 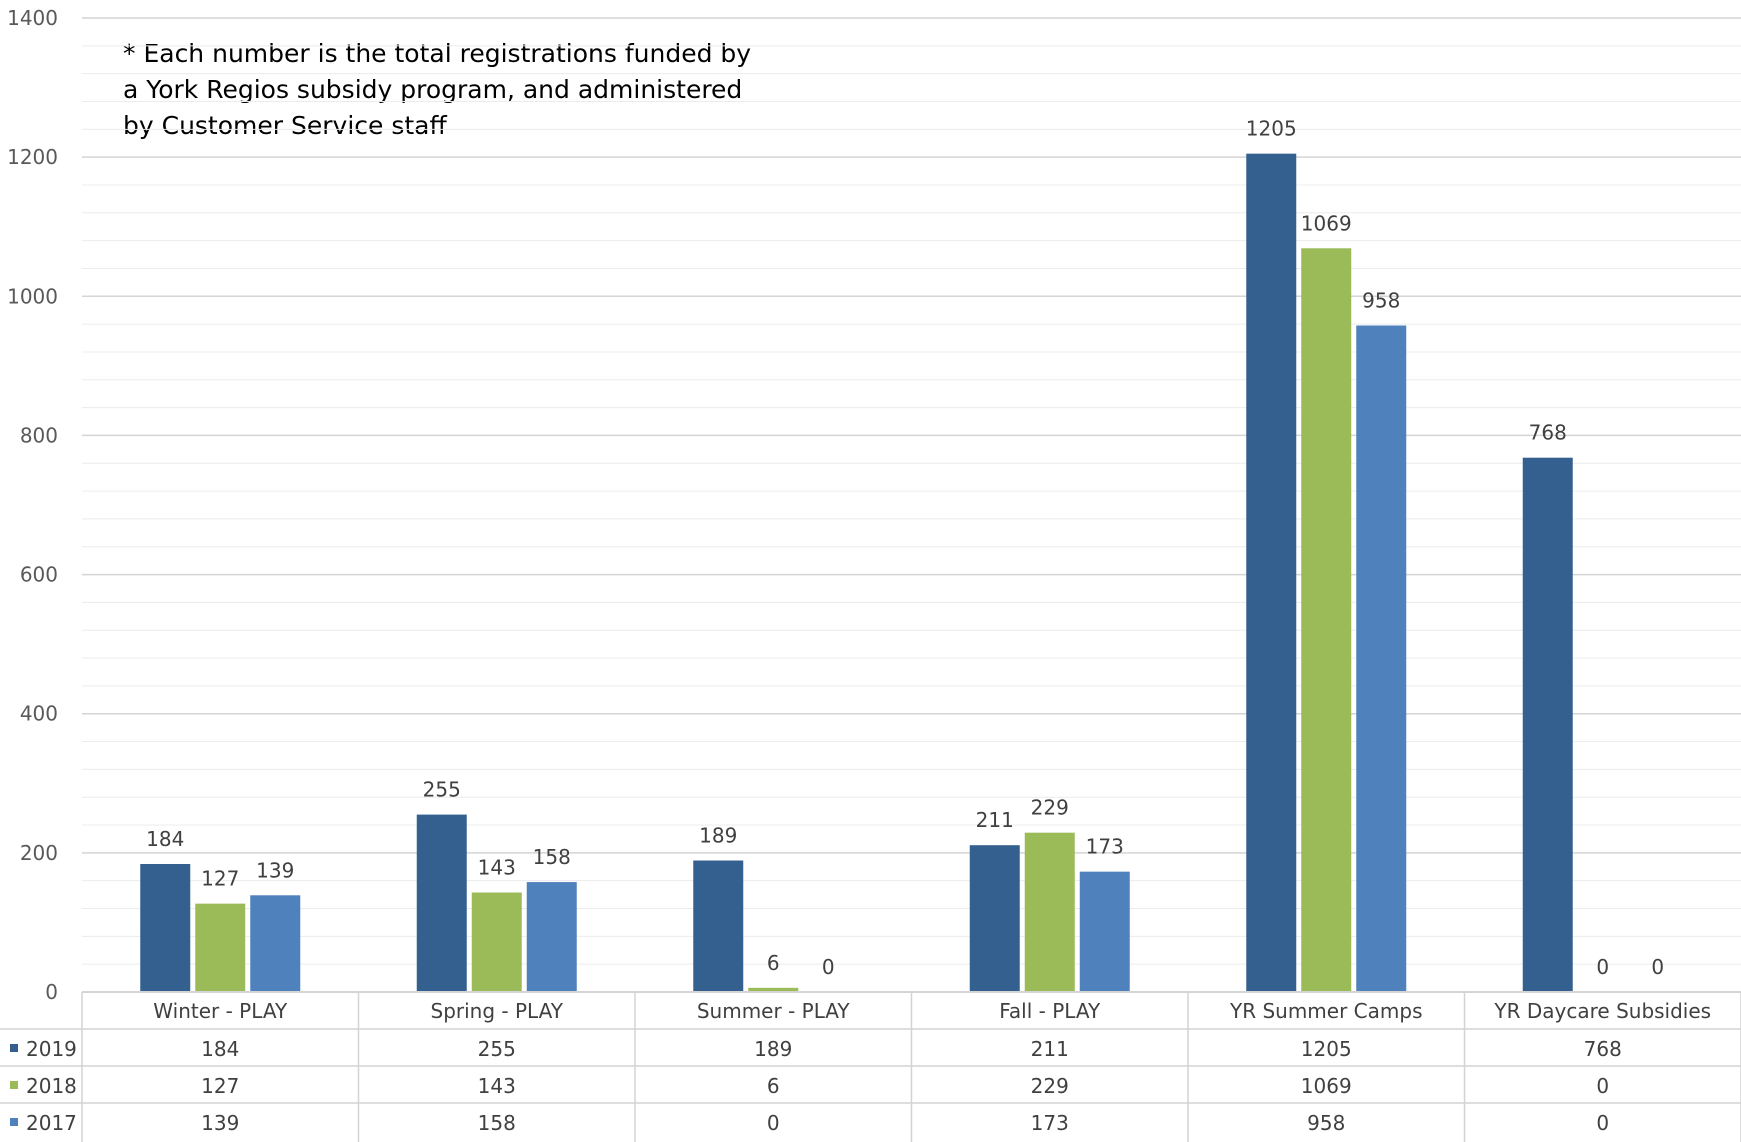 What do you see at coordinates (1381, 301) in the screenshot?
I see `data-label: 958` at bounding box center [1381, 301].